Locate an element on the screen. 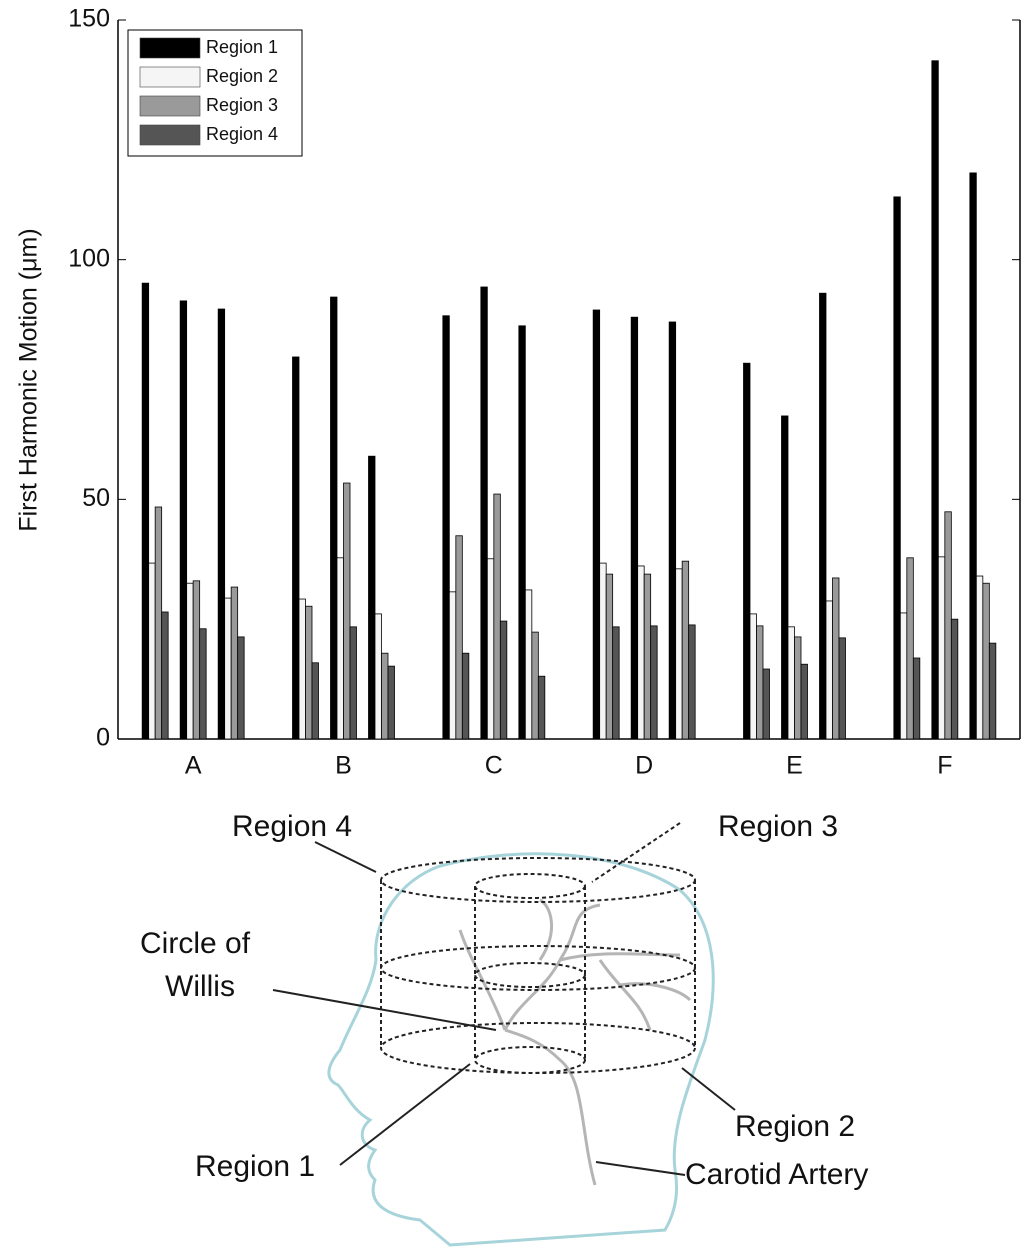  x-tick-label: A is located at coordinates (193, 766).